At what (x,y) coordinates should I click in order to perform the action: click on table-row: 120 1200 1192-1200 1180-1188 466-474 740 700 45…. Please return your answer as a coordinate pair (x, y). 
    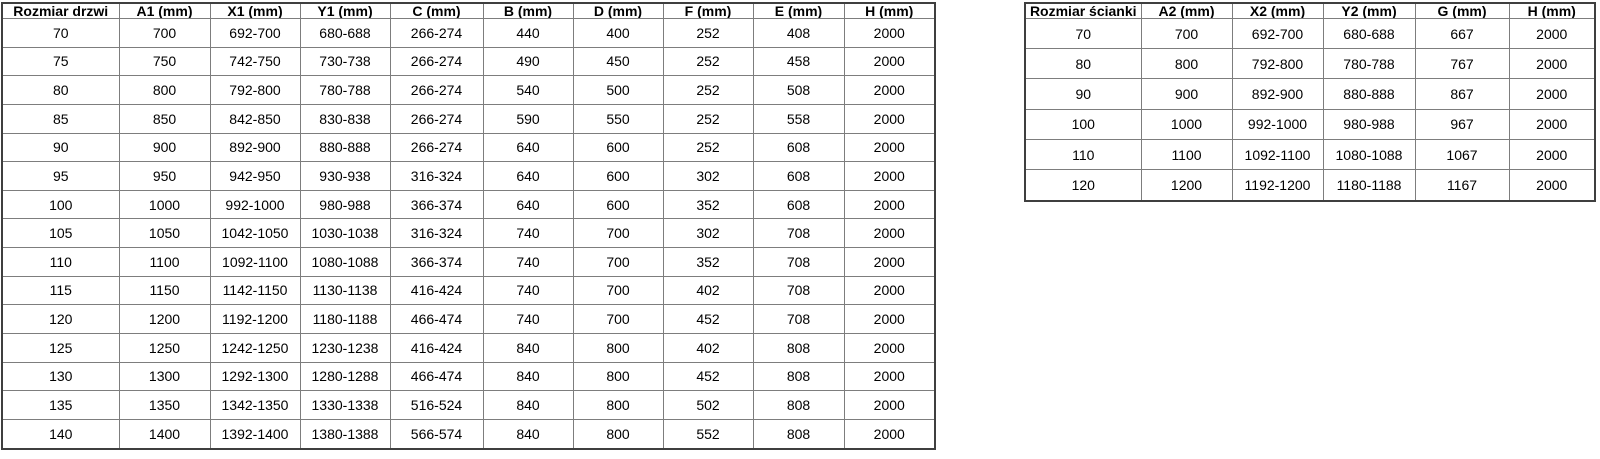
    Looking at the image, I should click on (468, 319).